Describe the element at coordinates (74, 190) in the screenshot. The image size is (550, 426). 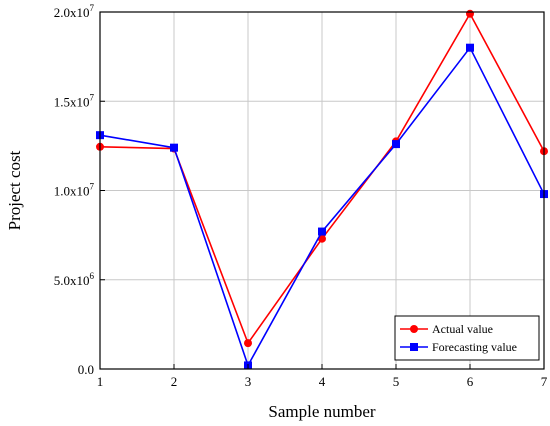
I see `y-tick-label: 1.0x10⁷` at that location.